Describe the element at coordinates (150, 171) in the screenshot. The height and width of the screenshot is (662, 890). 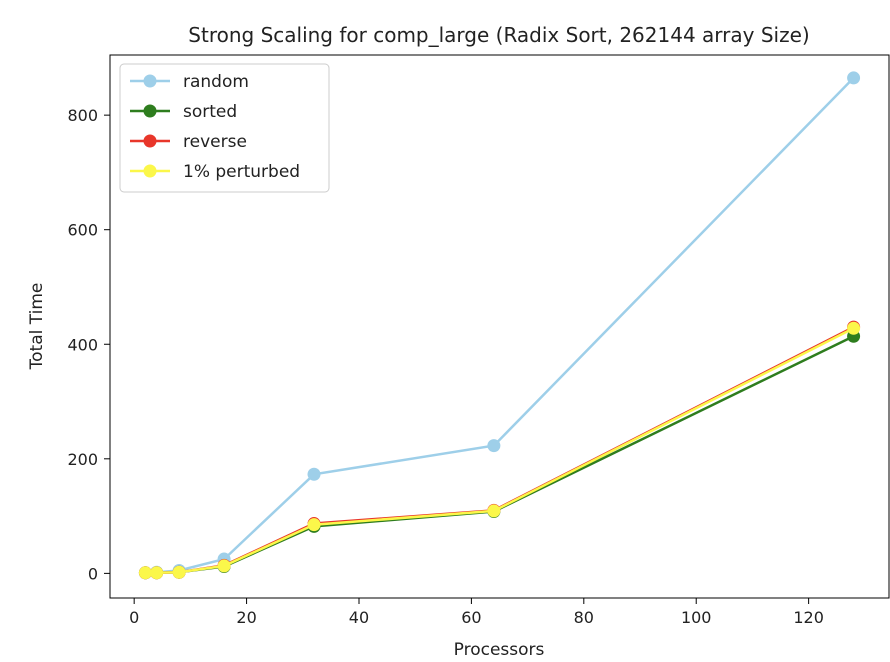
I see `legend-marker-1-perturbed` at that location.